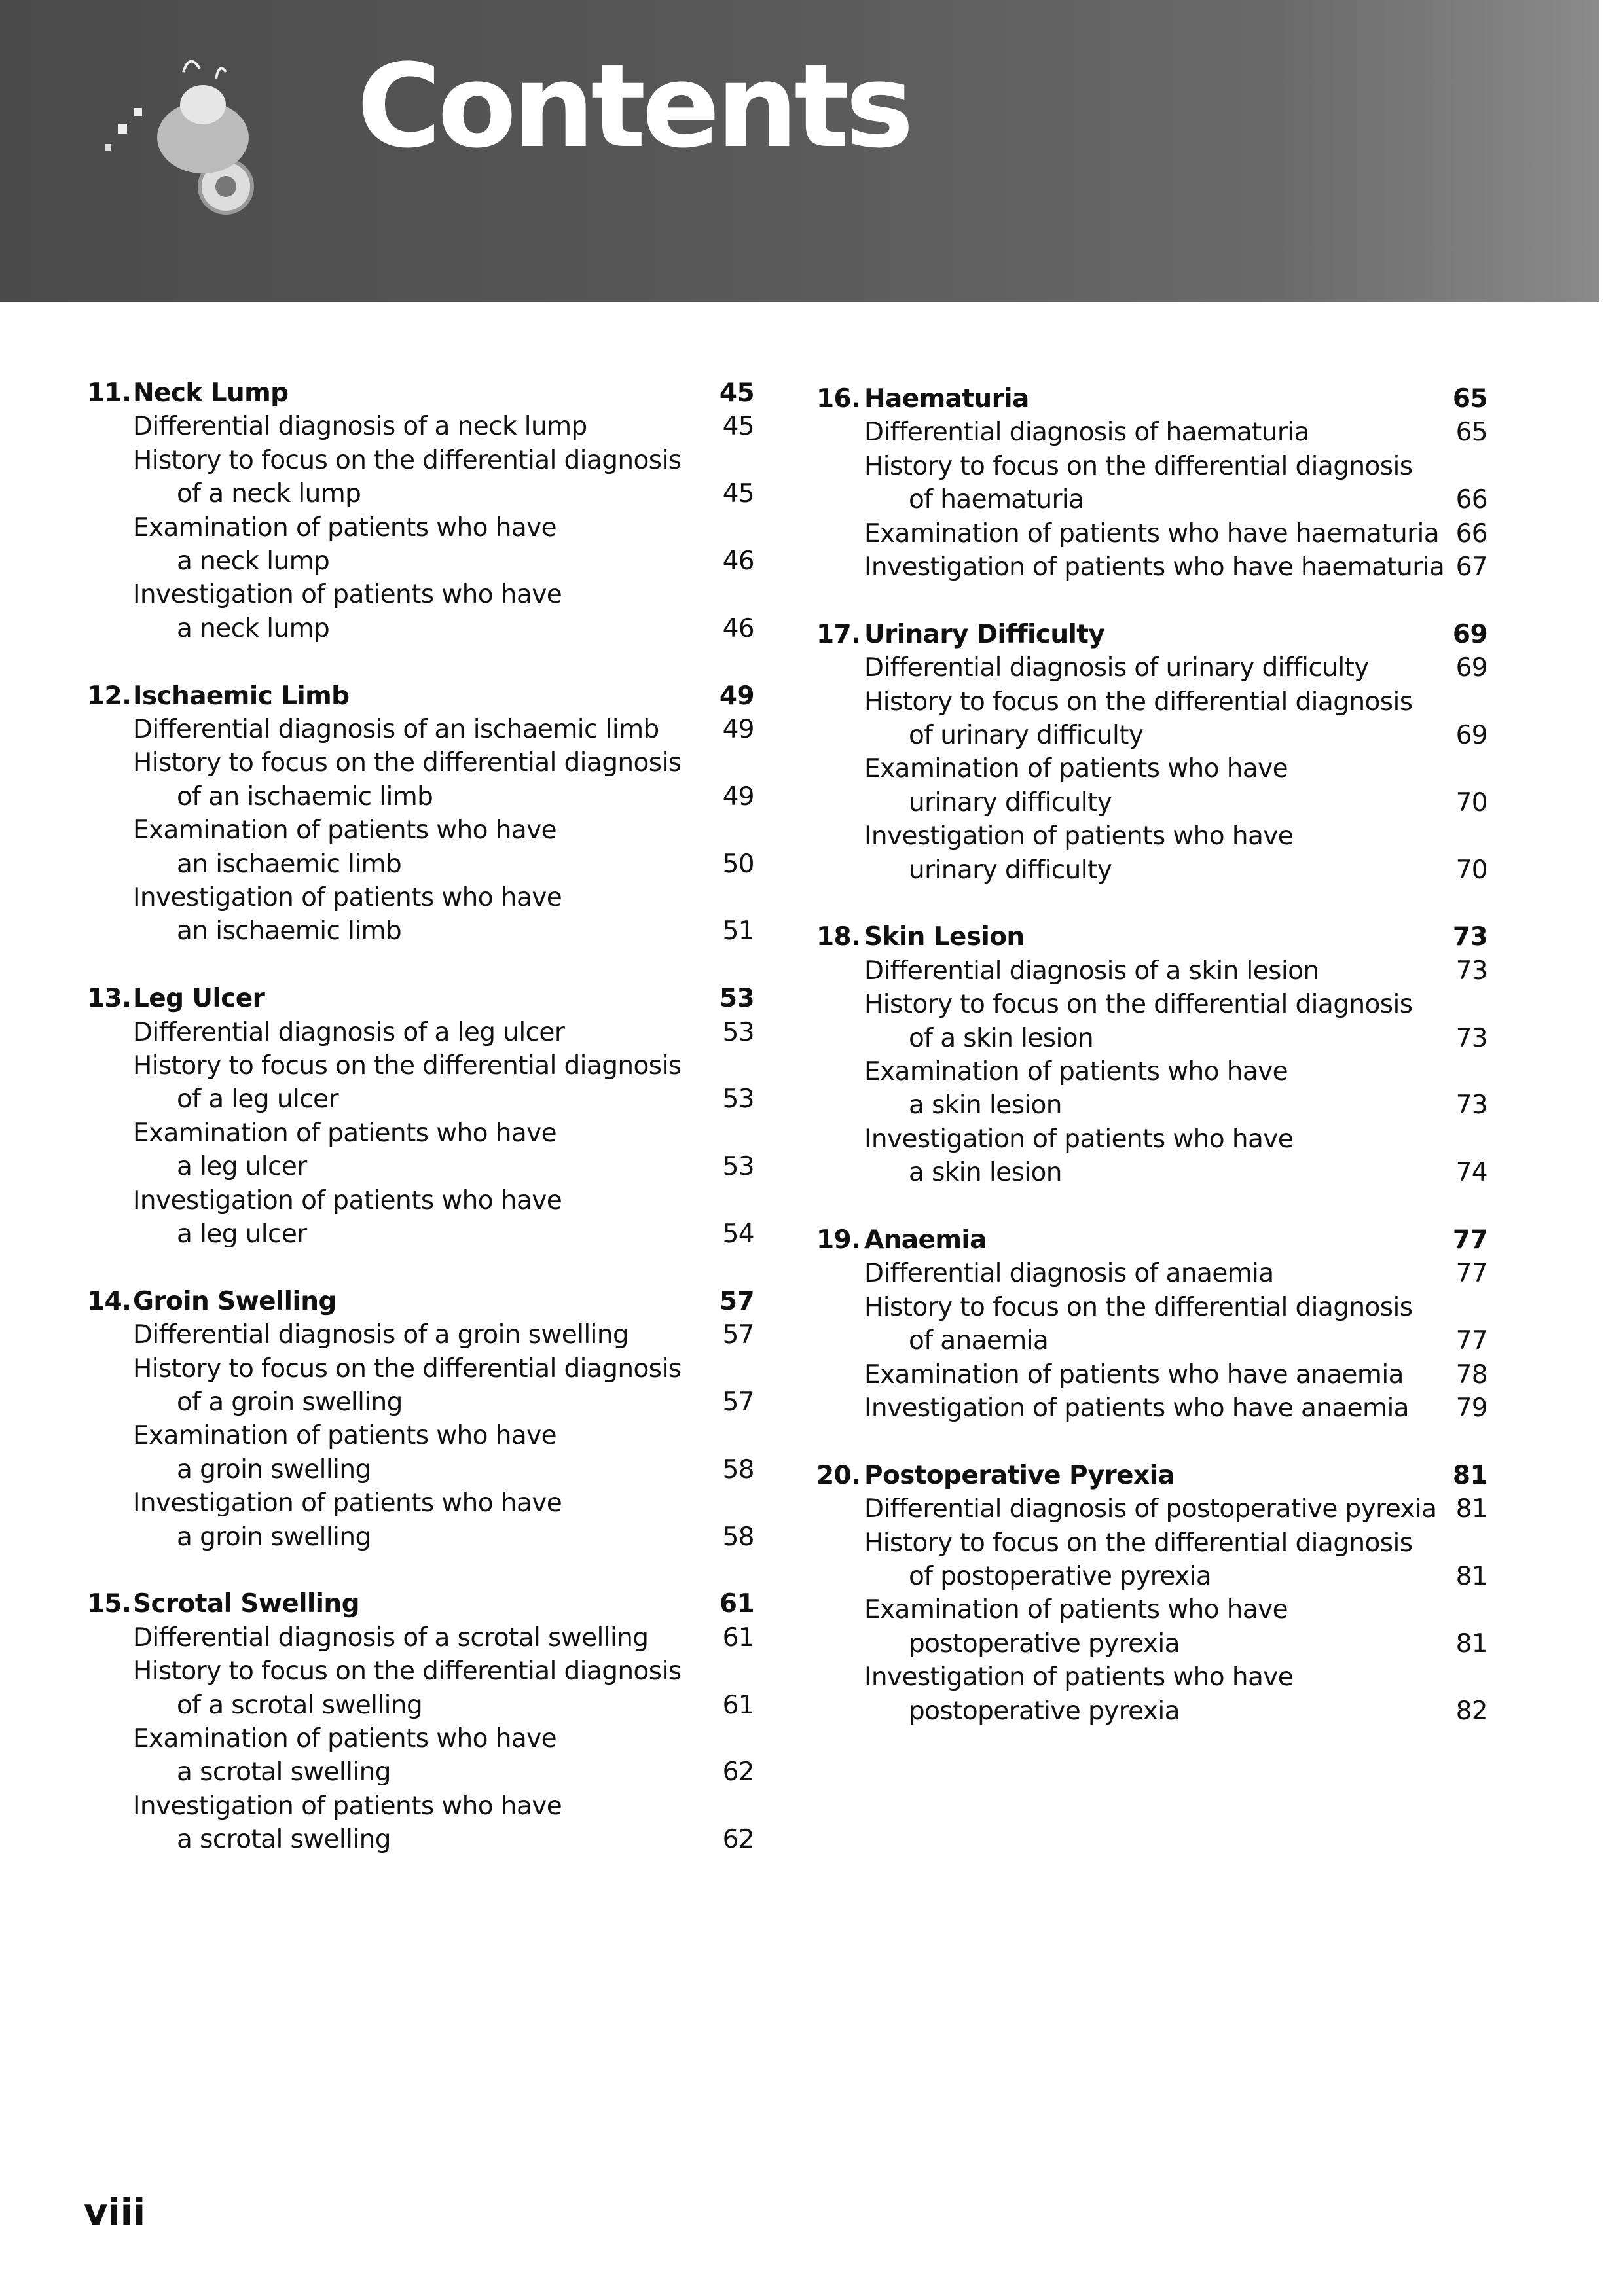 The height and width of the screenshot is (2296, 1623). What do you see at coordinates (1060, 1576) in the screenshot?
I see `toc-entry-line: of postoperative pyrexia` at bounding box center [1060, 1576].